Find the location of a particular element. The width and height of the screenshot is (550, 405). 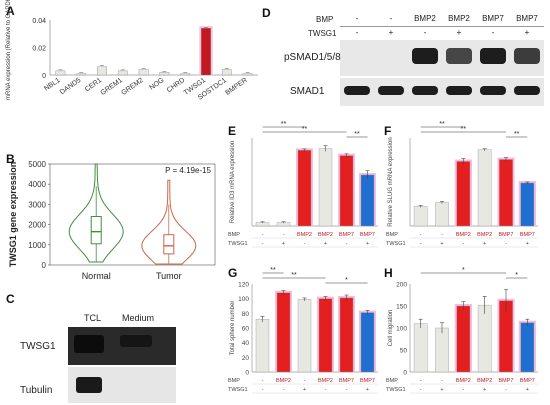

blot-d-bmp-cell: - is located at coordinates (357, 18).